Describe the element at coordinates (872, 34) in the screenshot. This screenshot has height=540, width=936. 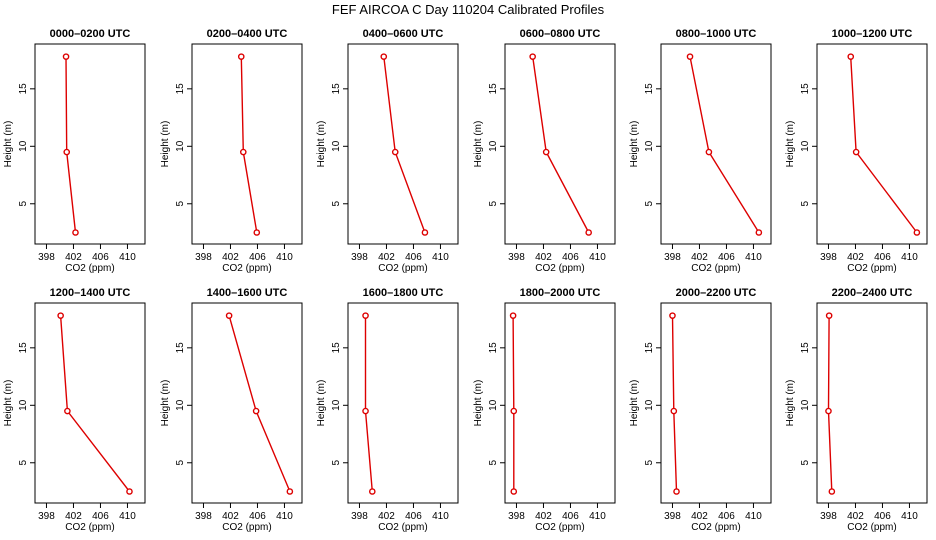
I see `panel-title: 1000–1200 UTC` at that location.